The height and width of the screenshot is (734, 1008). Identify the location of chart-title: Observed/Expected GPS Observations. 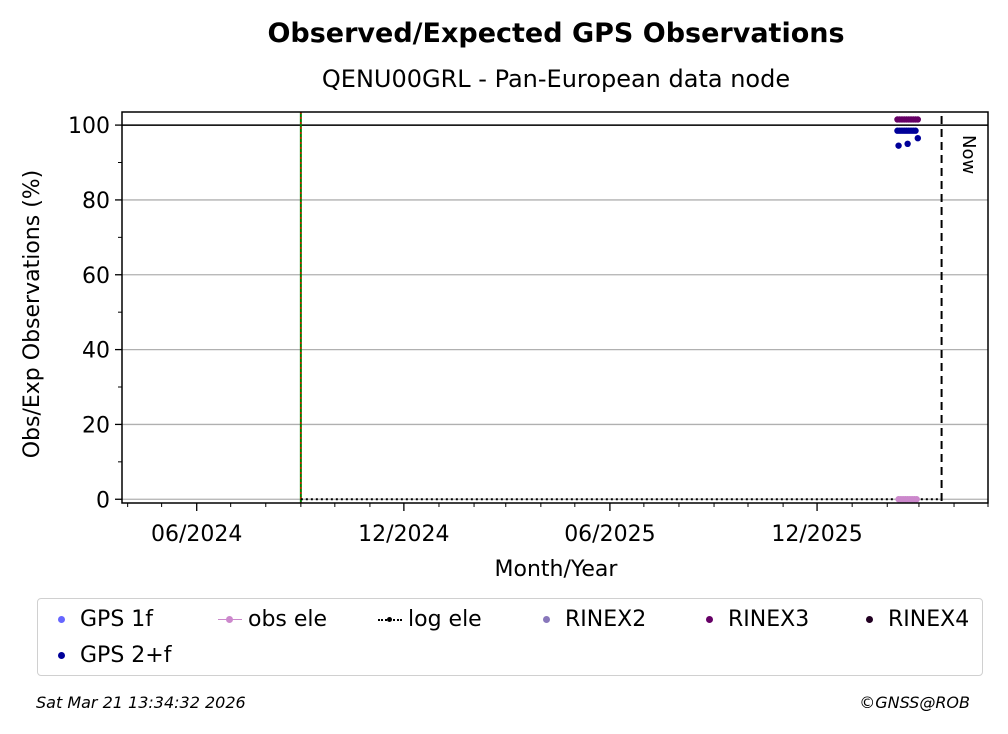
(555, 33).